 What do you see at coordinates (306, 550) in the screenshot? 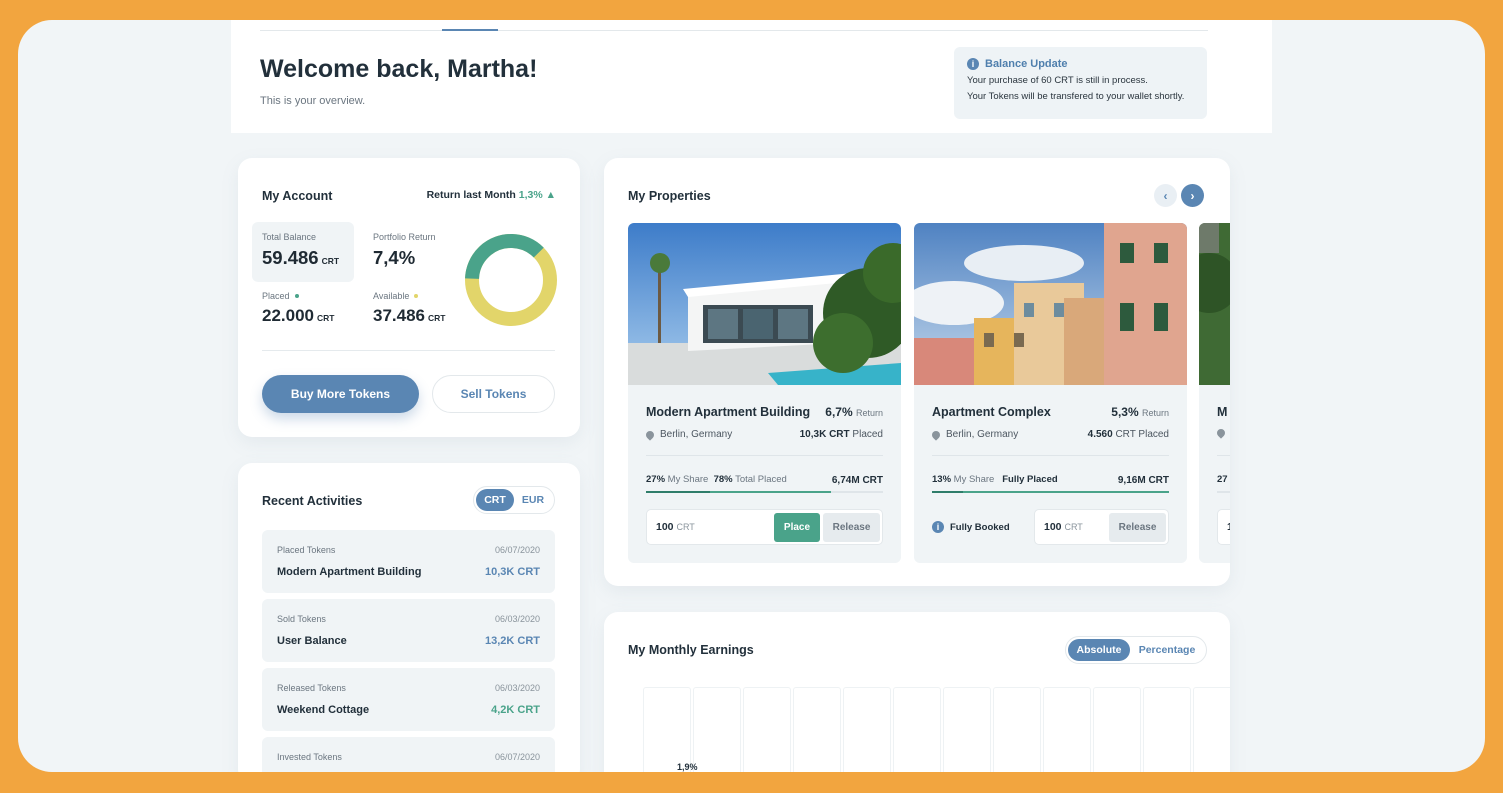
I see `activity-type: Placed Tokens` at bounding box center [306, 550].